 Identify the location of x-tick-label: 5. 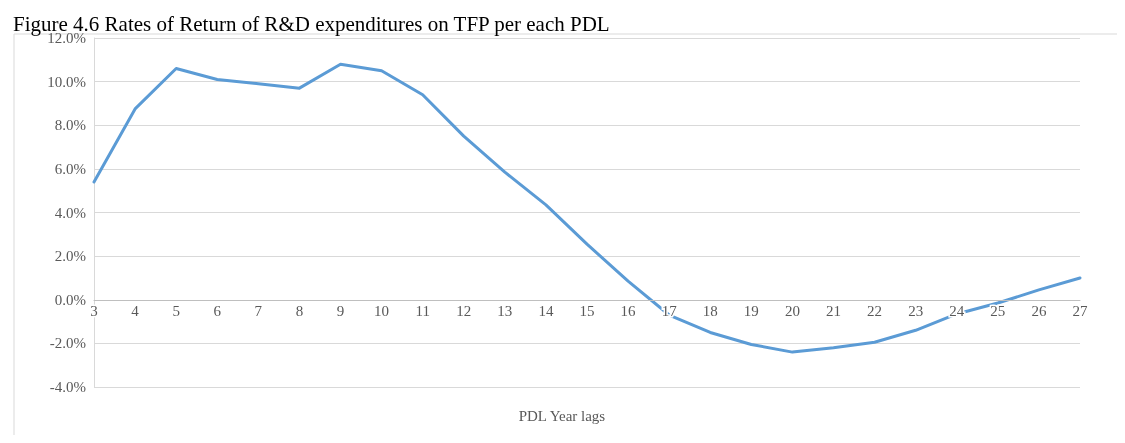
(176, 311).